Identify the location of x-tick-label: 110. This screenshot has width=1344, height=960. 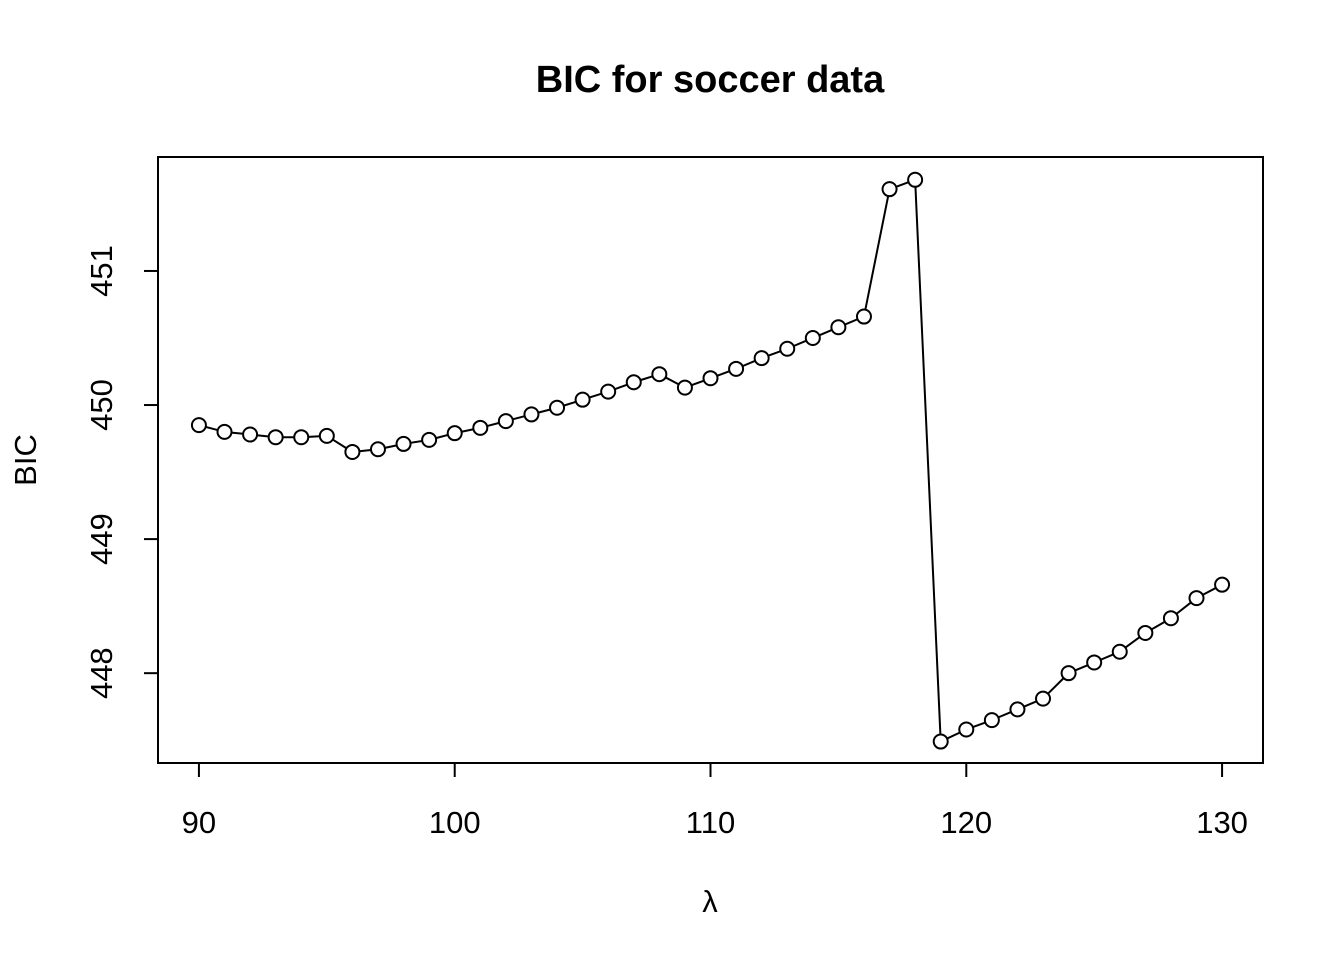
(710, 822).